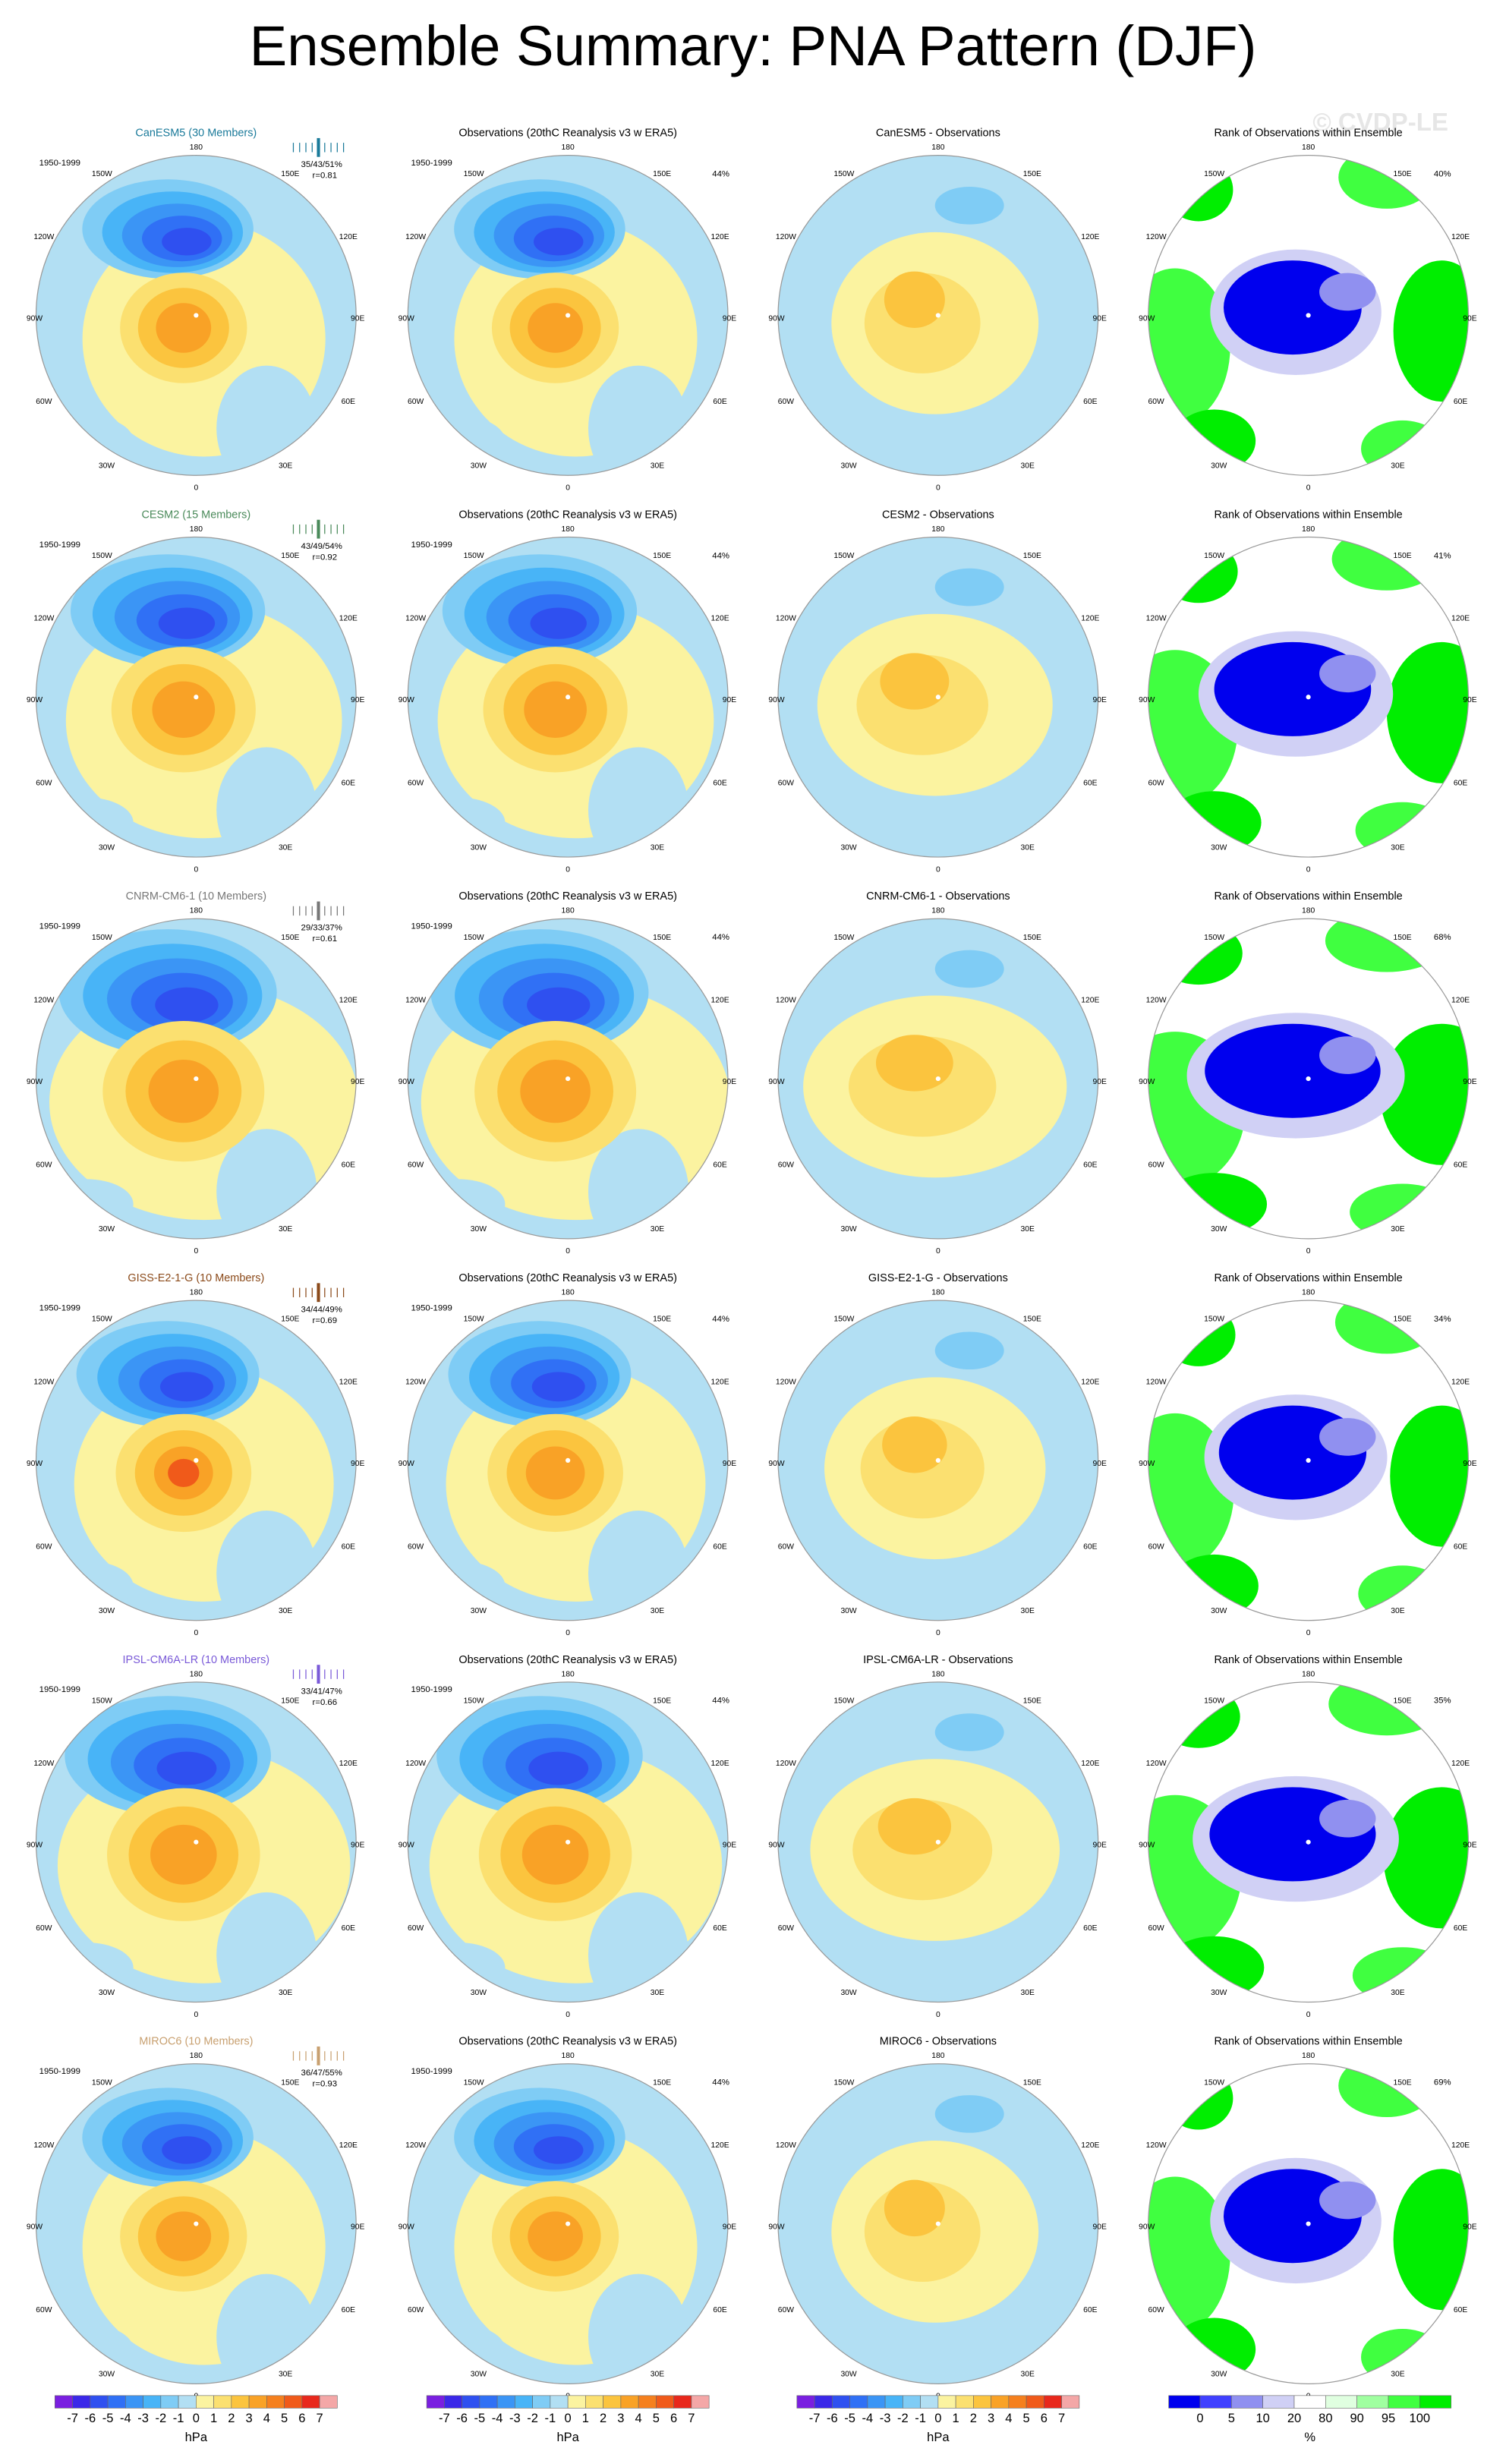 The width and height of the screenshot is (1506, 2464). What do you see at coordinates (59, 1307) in the screenshot?
I see `period: 1950-1999` at bounding box center [59, 1307].